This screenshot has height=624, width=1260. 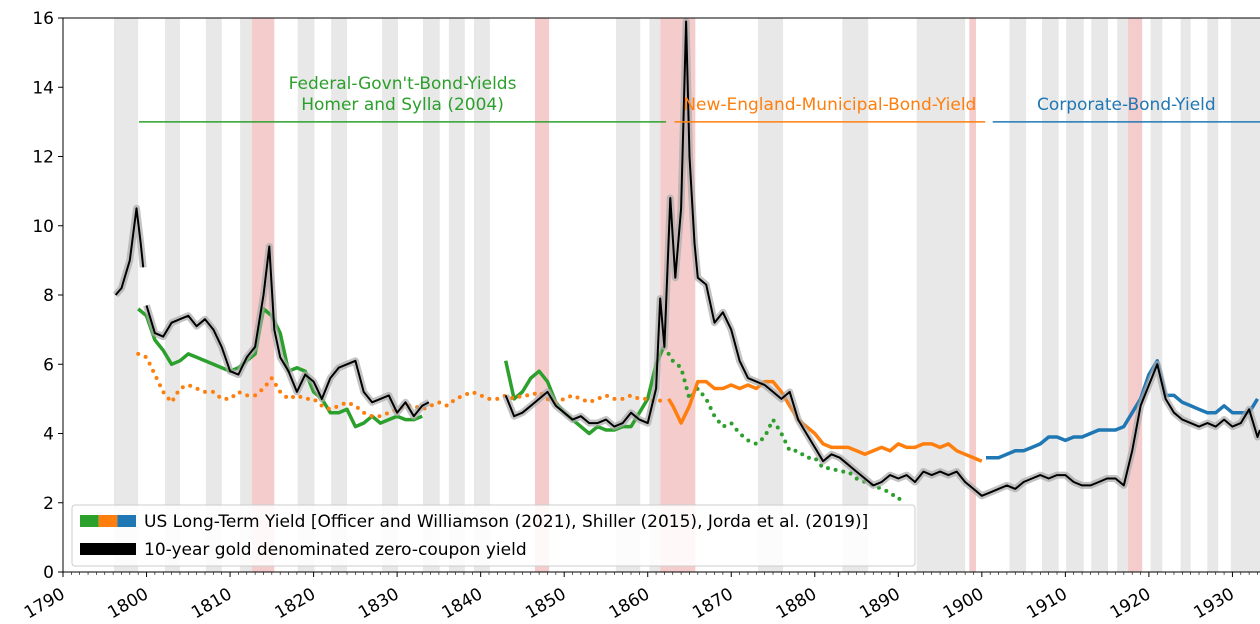 What do you see at coordinates (545, 603) in the screenshot?
I see `x-tick-label: 1850` at bounding box center [545, 603].